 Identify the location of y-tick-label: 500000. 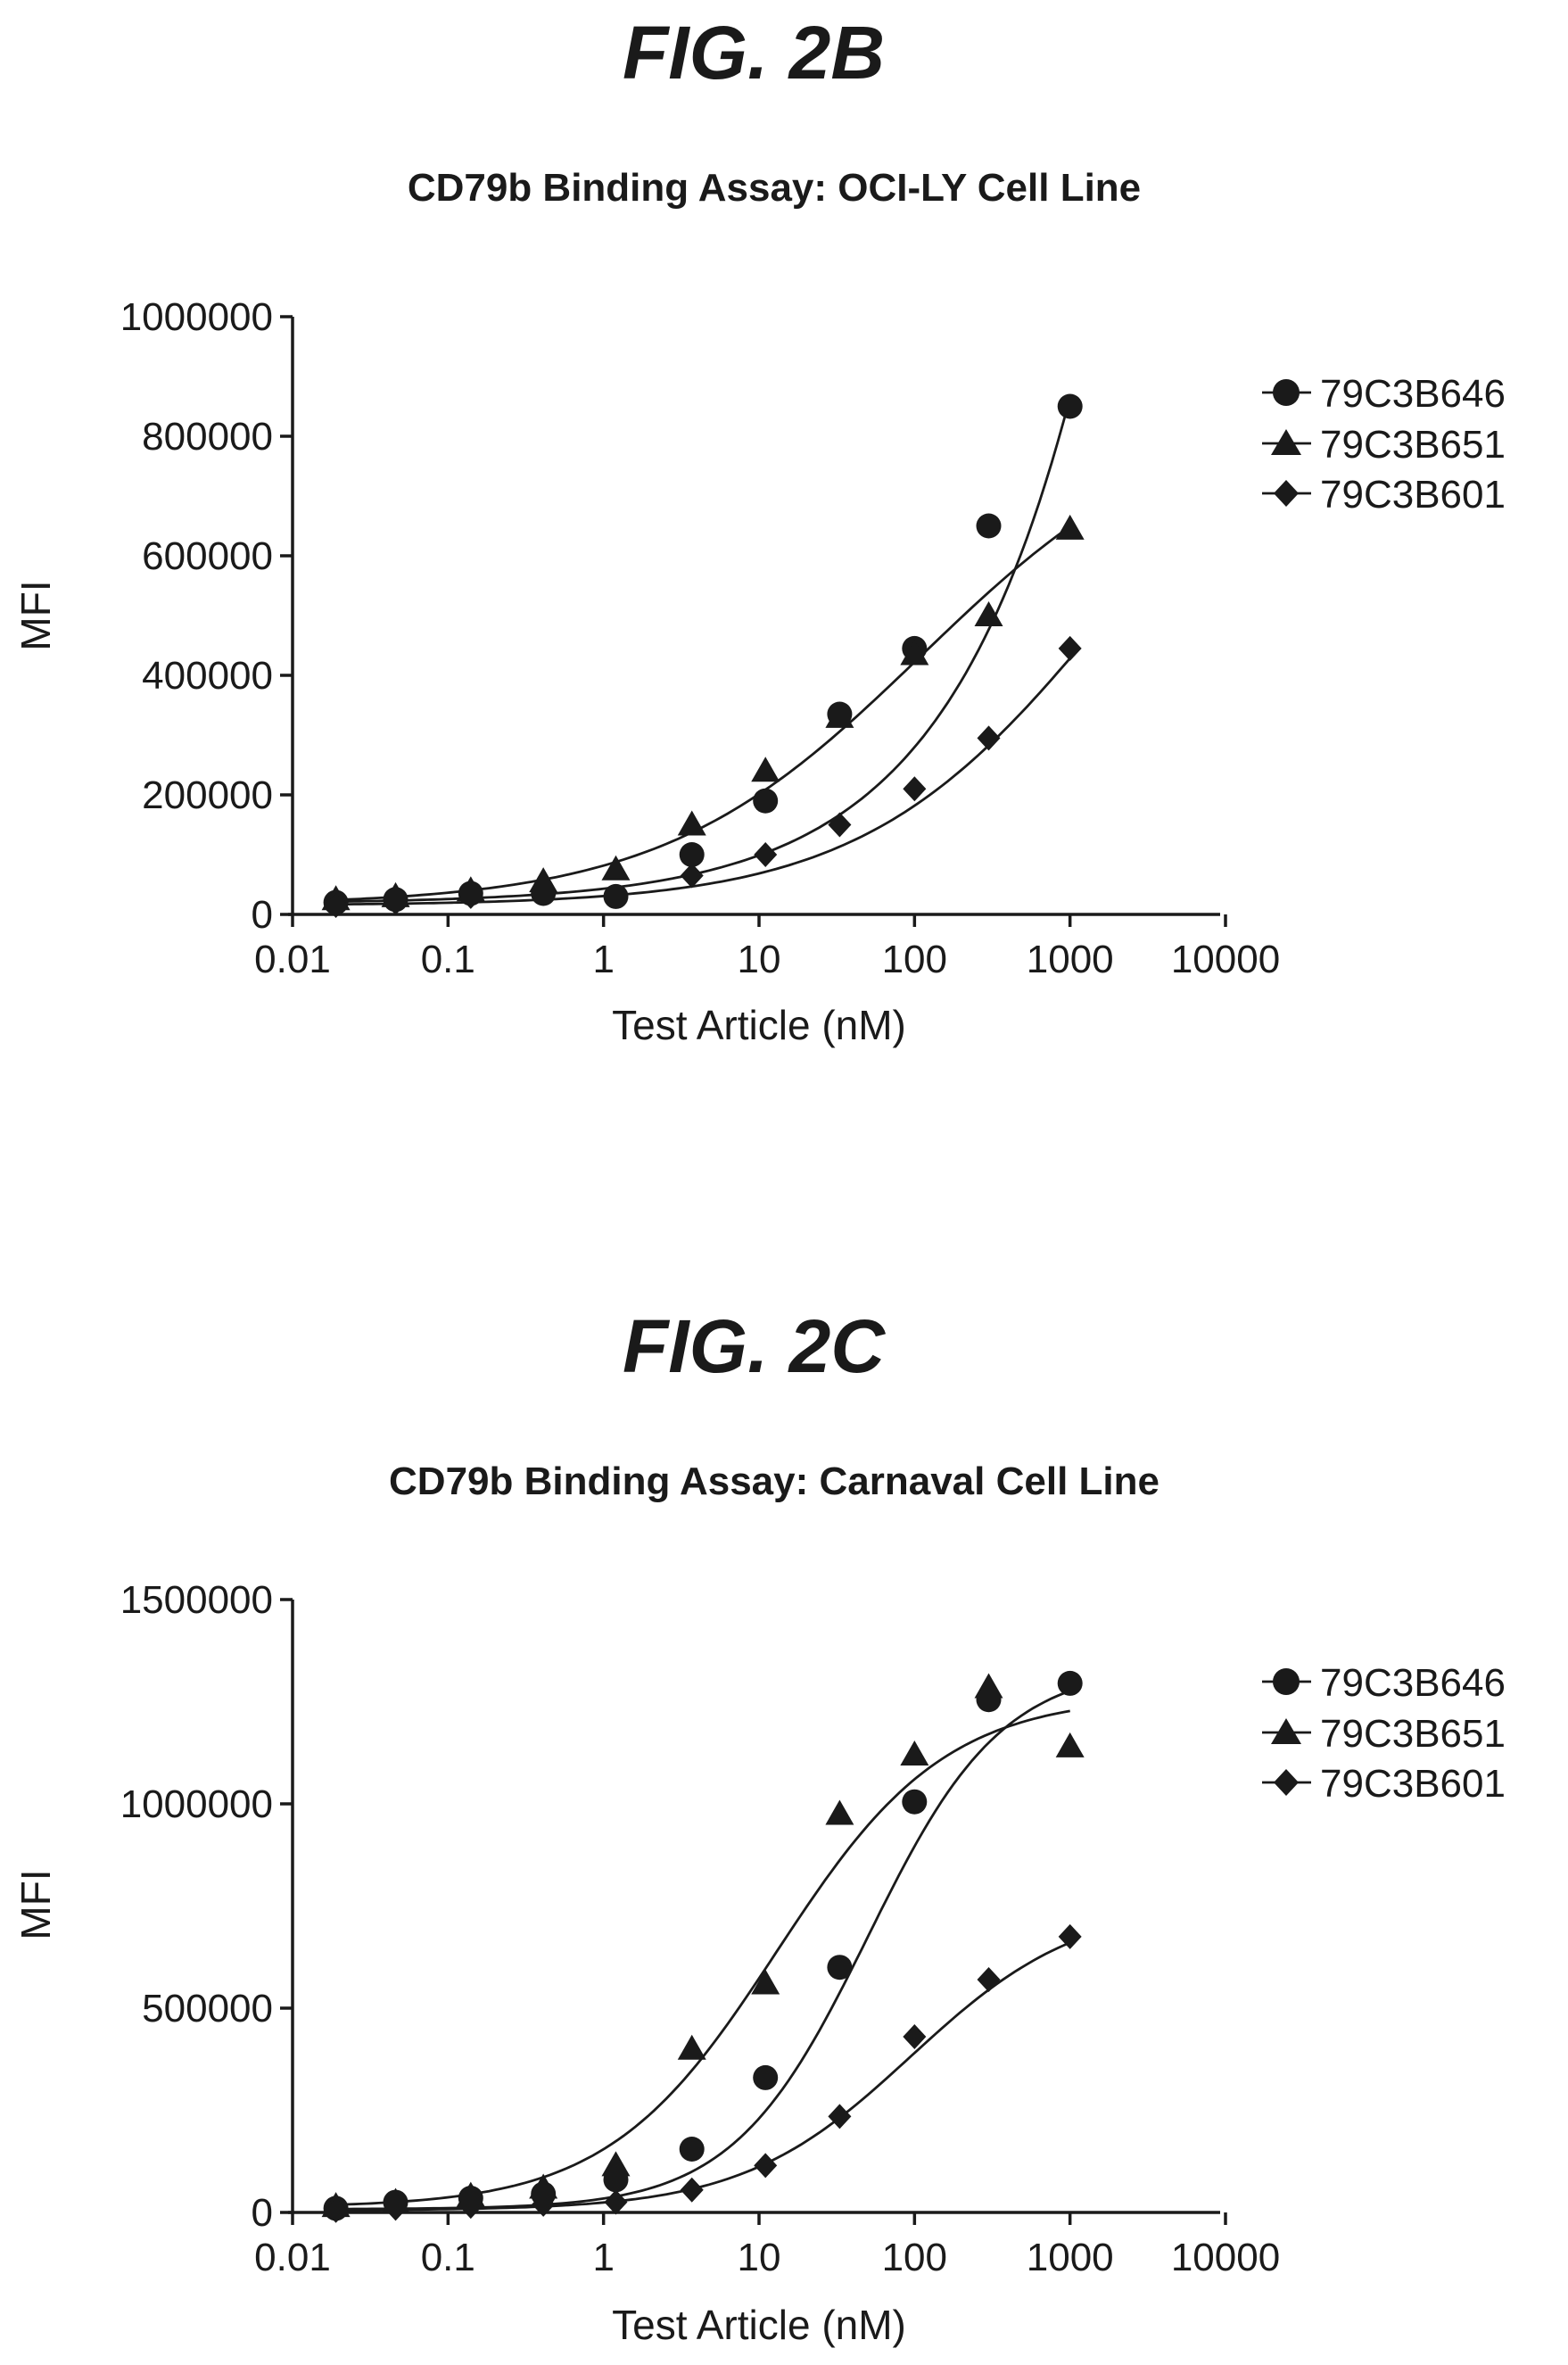
(207, 2009).